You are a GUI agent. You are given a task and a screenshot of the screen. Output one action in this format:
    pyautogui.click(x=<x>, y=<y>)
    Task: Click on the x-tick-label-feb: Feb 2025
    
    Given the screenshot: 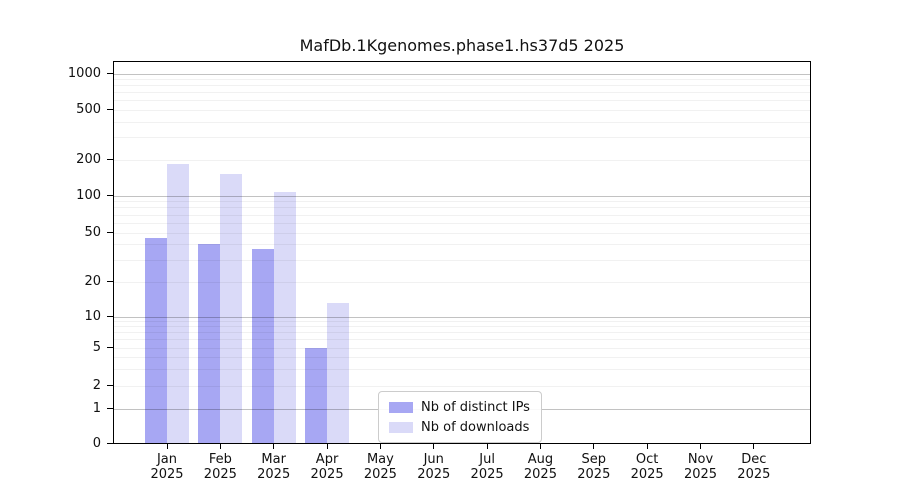 What is the action you would take?
    pyautogui.click(x=220, y=467)
    